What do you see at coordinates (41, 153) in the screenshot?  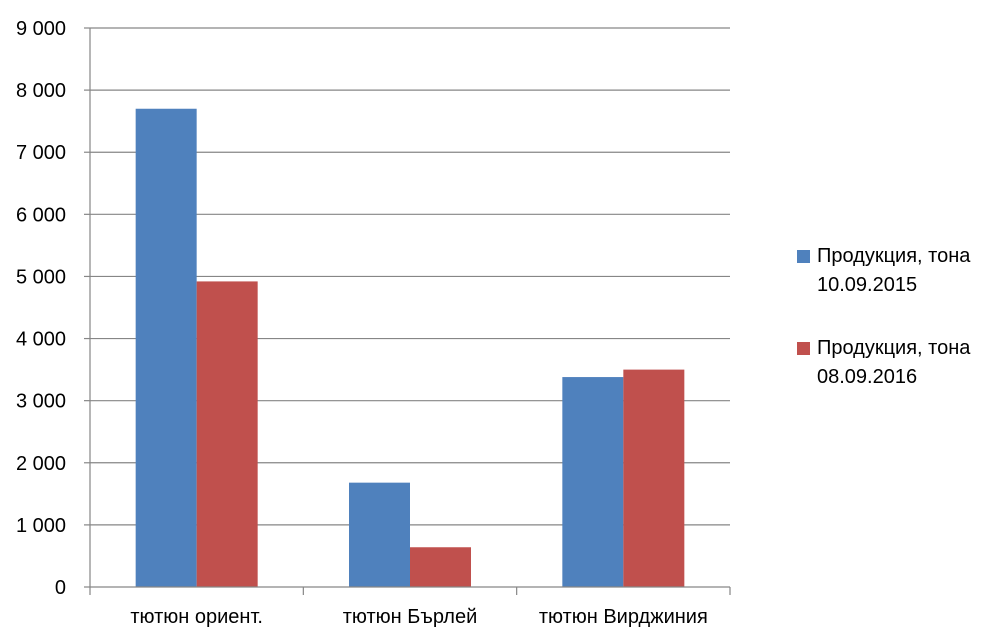 I see `y-tick-label: 7 000` at bounding box center [41, 153].